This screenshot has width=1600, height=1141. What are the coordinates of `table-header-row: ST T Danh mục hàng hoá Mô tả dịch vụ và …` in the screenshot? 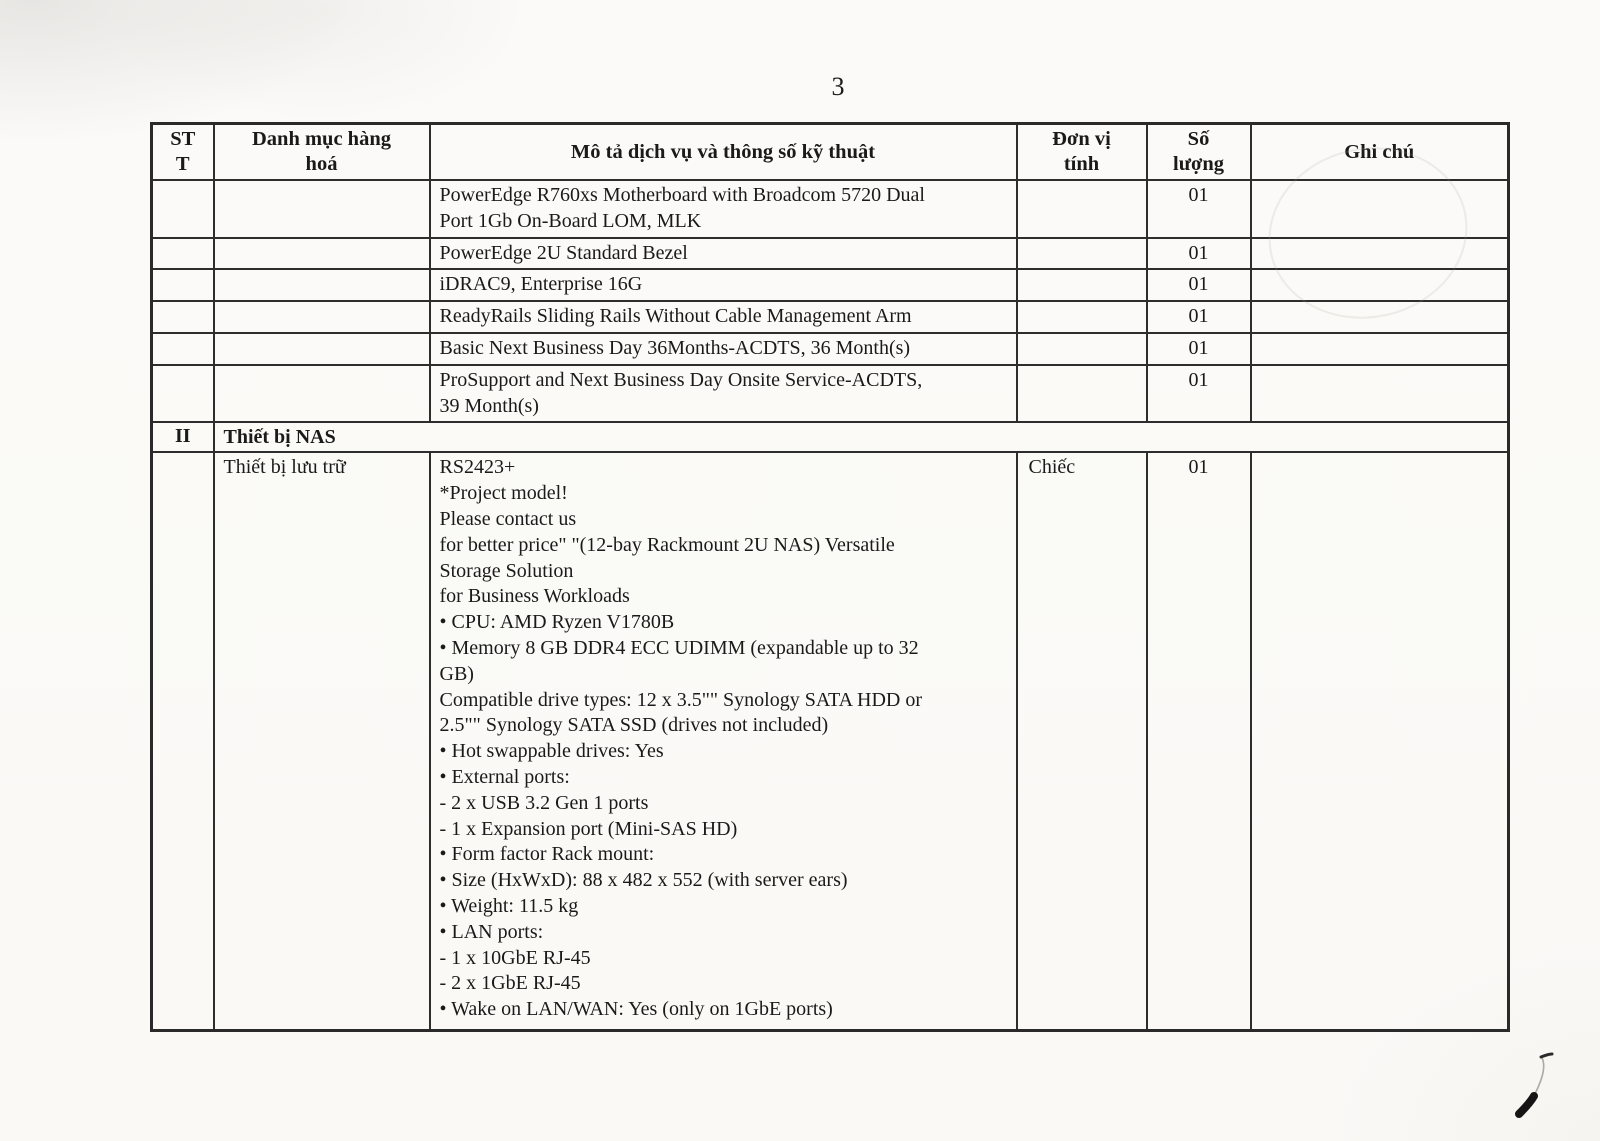 It's located at (830, 151).